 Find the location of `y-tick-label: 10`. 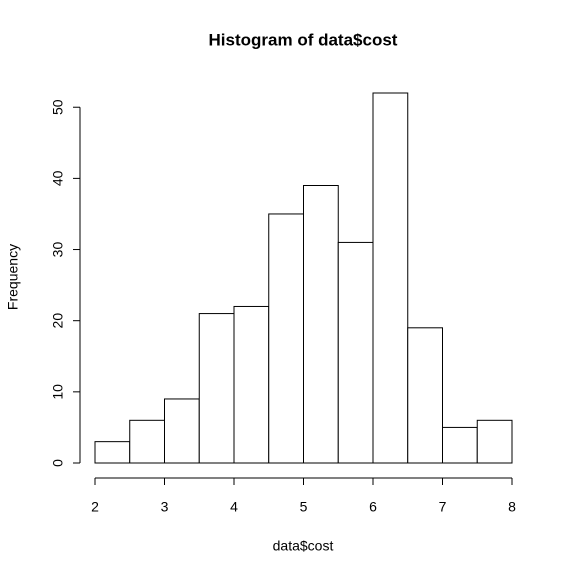

y-tick-label: 10 is located at coordinates (58, 392).